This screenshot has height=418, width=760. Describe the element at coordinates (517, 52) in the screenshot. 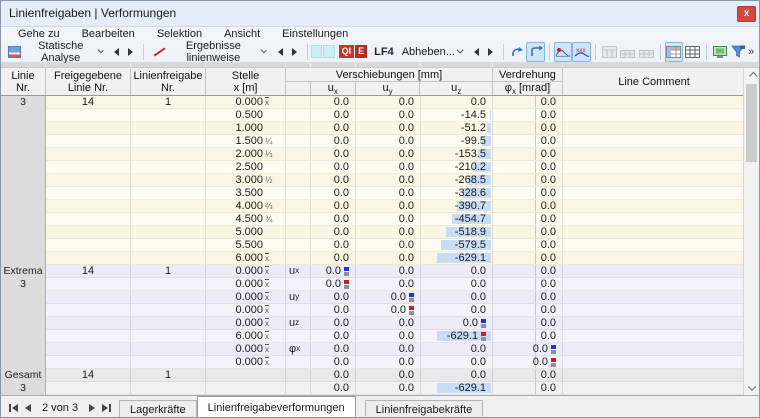

I see `jump-to-graphic-button` at that location.